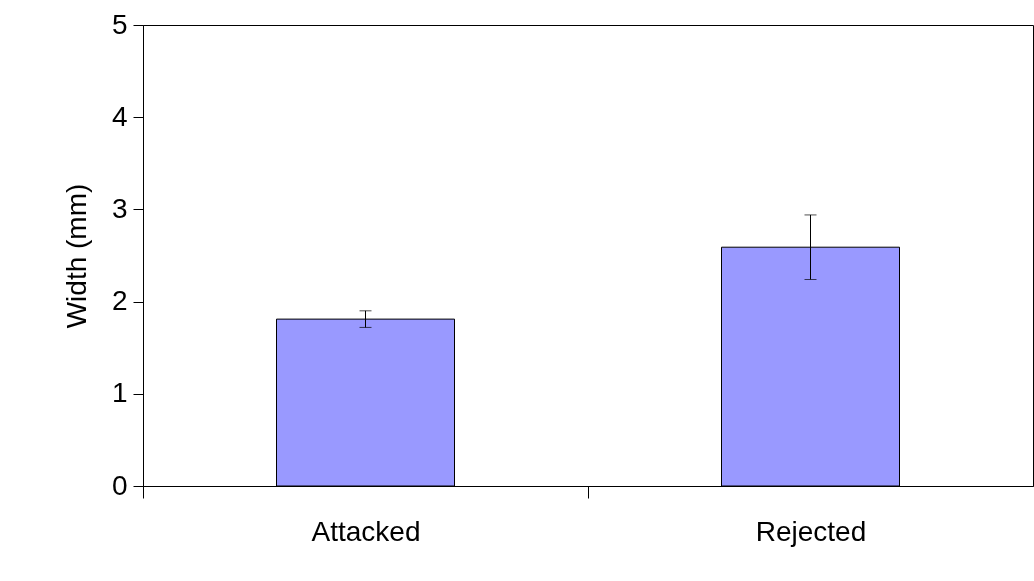 This screenshot has height=581, width=1034. Describe the element at coordinates (119, 485) in the screenshot. I see `y-tick-label: 0` at that location.